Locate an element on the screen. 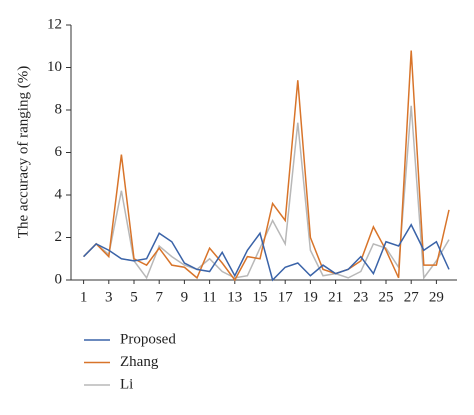  x-tick-label: 19 is located at coordinates (310, 297).